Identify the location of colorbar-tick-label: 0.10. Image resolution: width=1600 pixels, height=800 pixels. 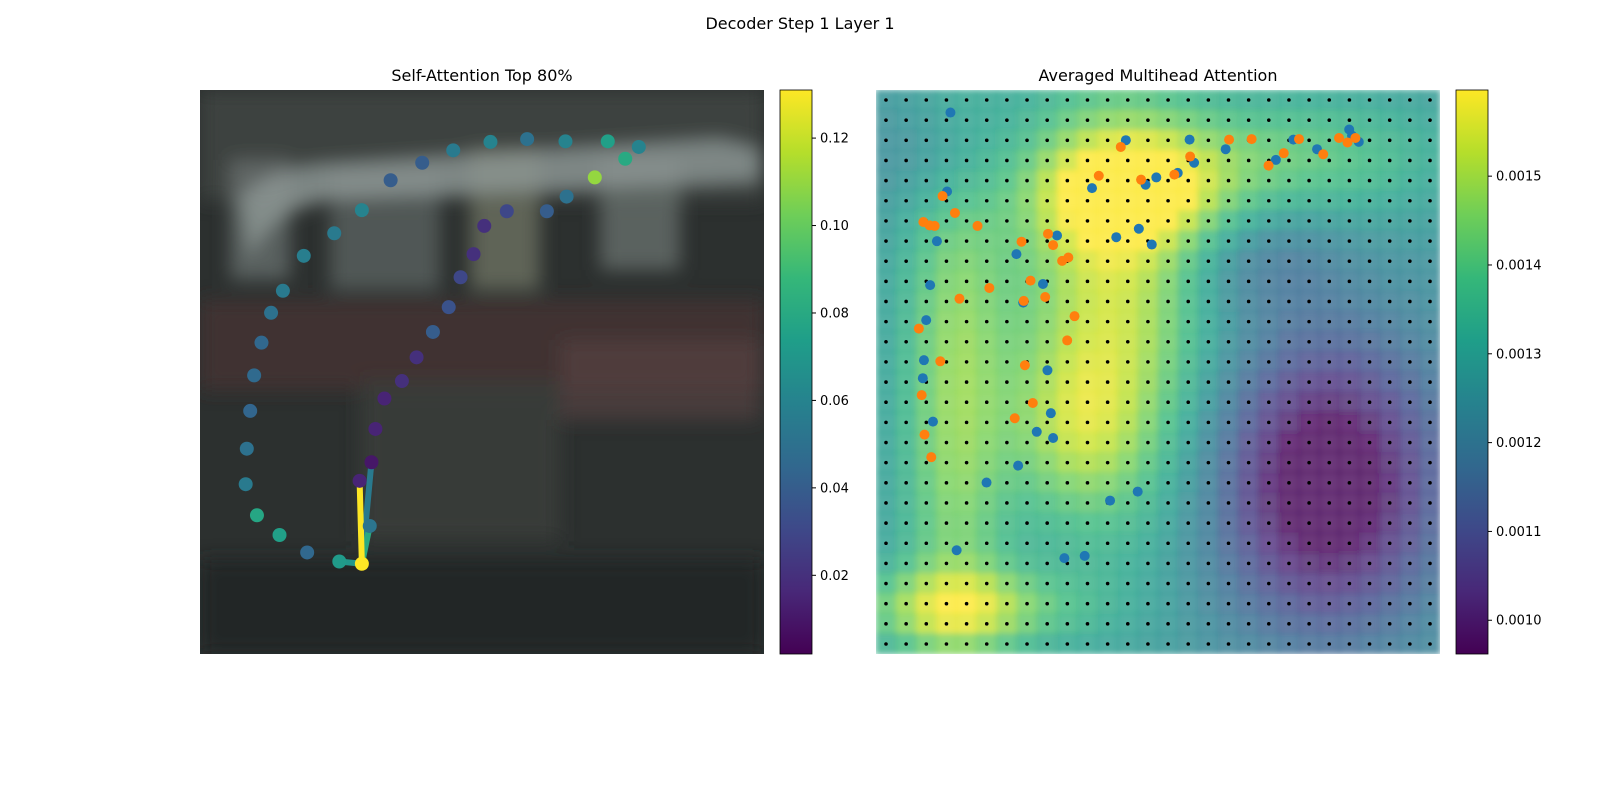
(834, 226).